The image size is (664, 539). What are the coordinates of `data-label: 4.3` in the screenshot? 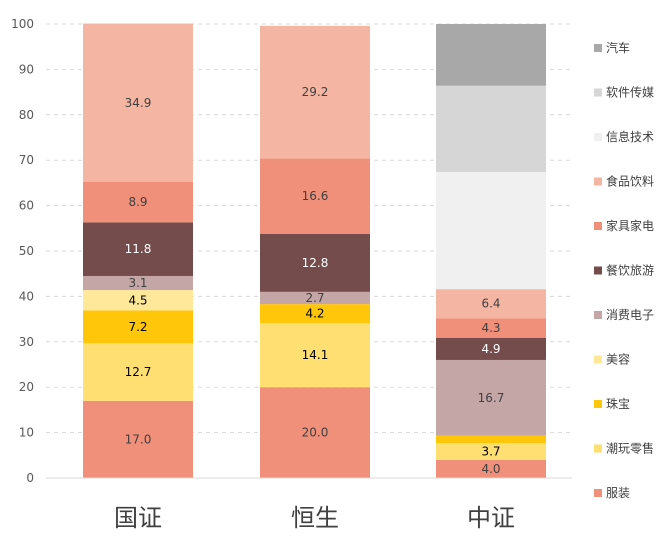 It's located at (490, 328).